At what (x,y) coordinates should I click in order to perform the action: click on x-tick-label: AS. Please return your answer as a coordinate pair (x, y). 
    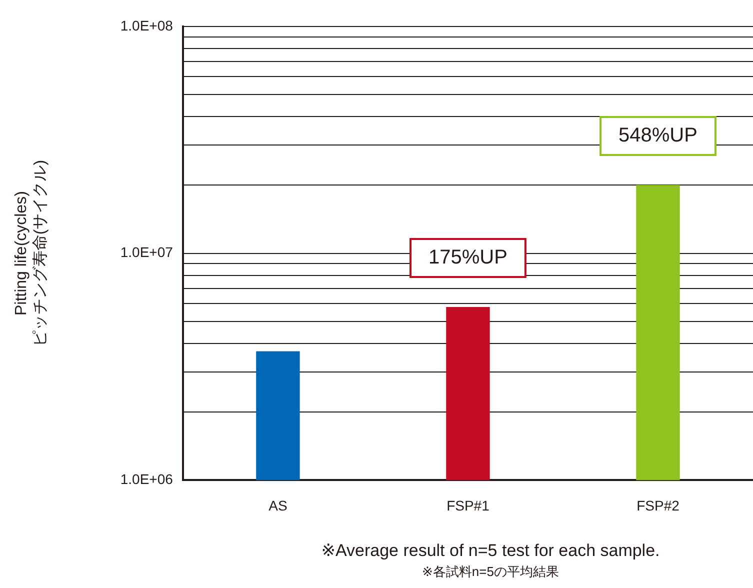
    Looking at the image, I should click on (278, 505).